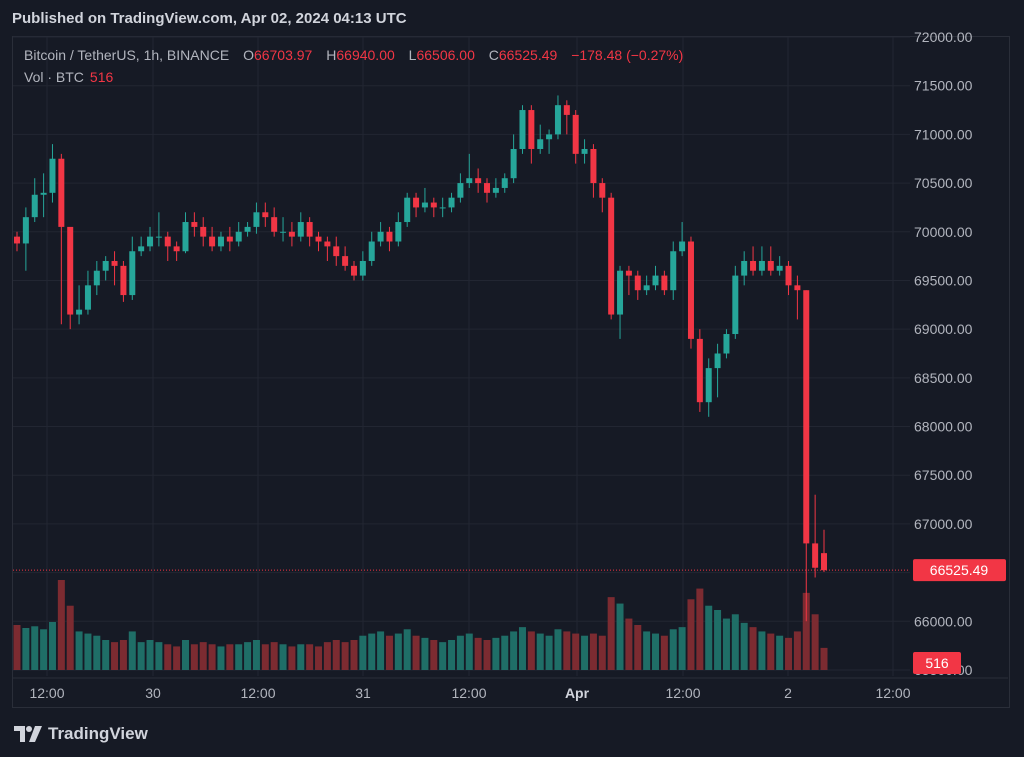 This screenshot has width=1024, height=757. I want to click on volume-label: Vol · BTC, so click(54, 77).